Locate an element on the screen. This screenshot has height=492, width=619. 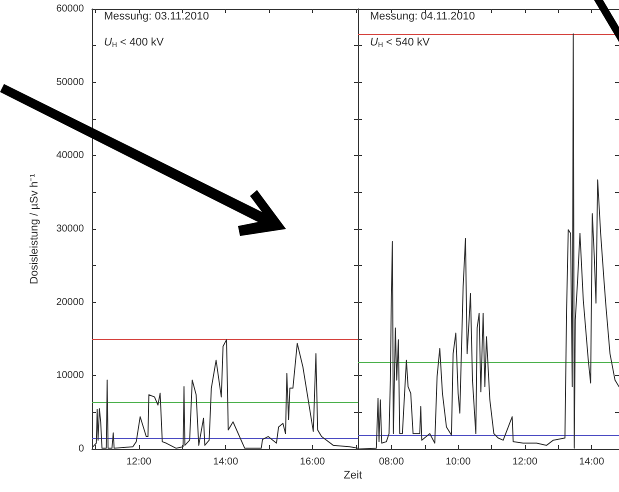
y-tick-label: 10000 is located at coordinates (70, 376).